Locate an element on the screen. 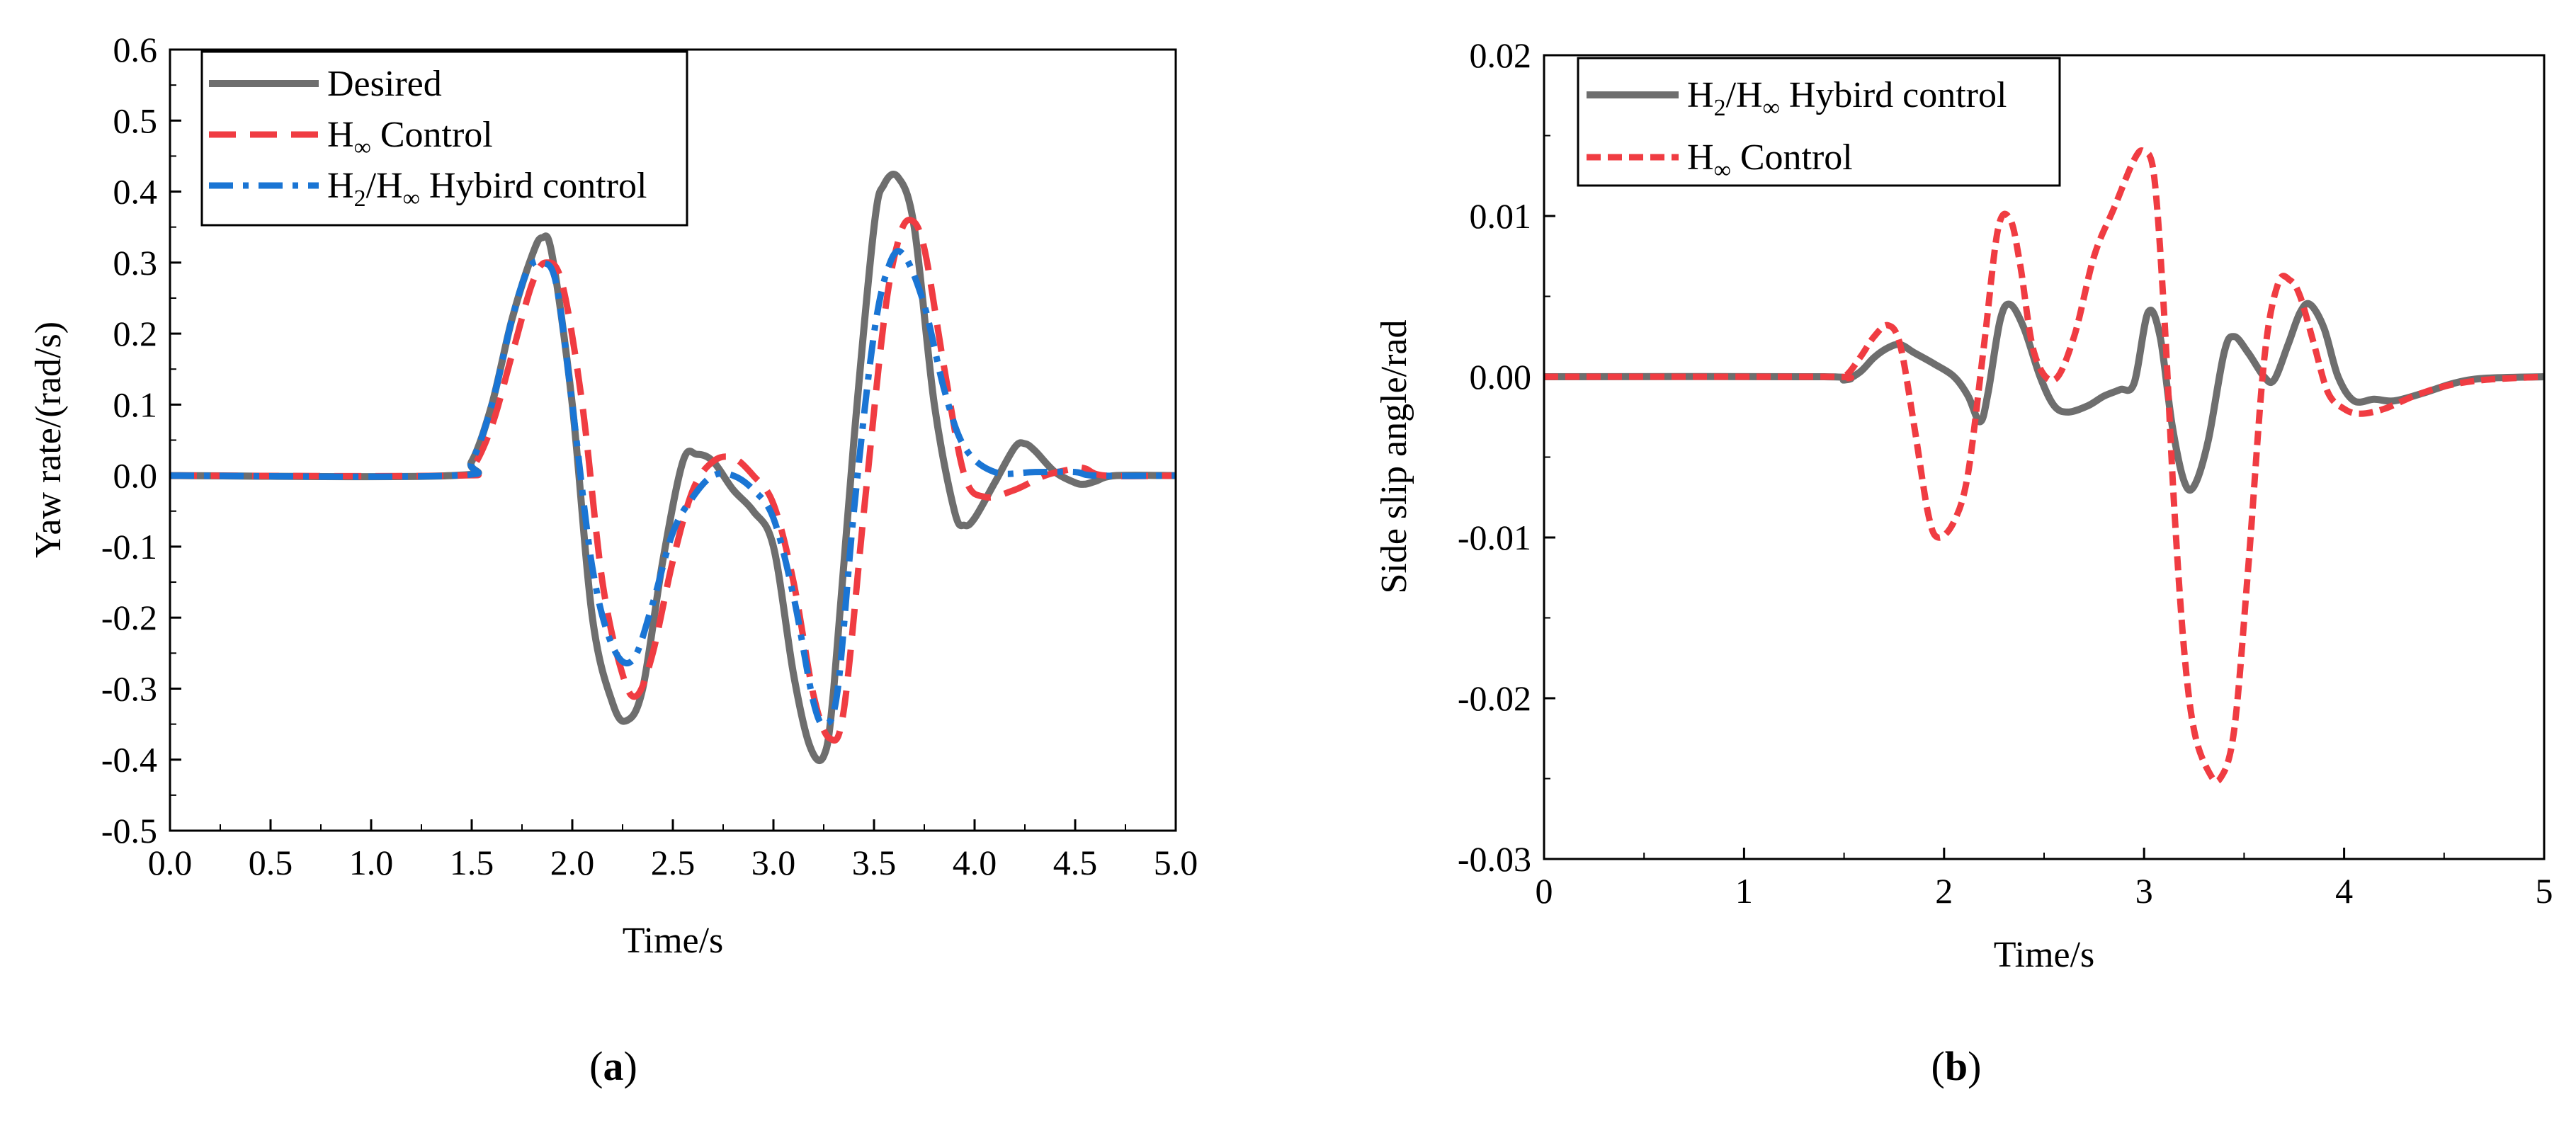 The image size is (2576, 1121). panel-a-x-tick-label: 5.0 is located at coordinates (1176, 862).